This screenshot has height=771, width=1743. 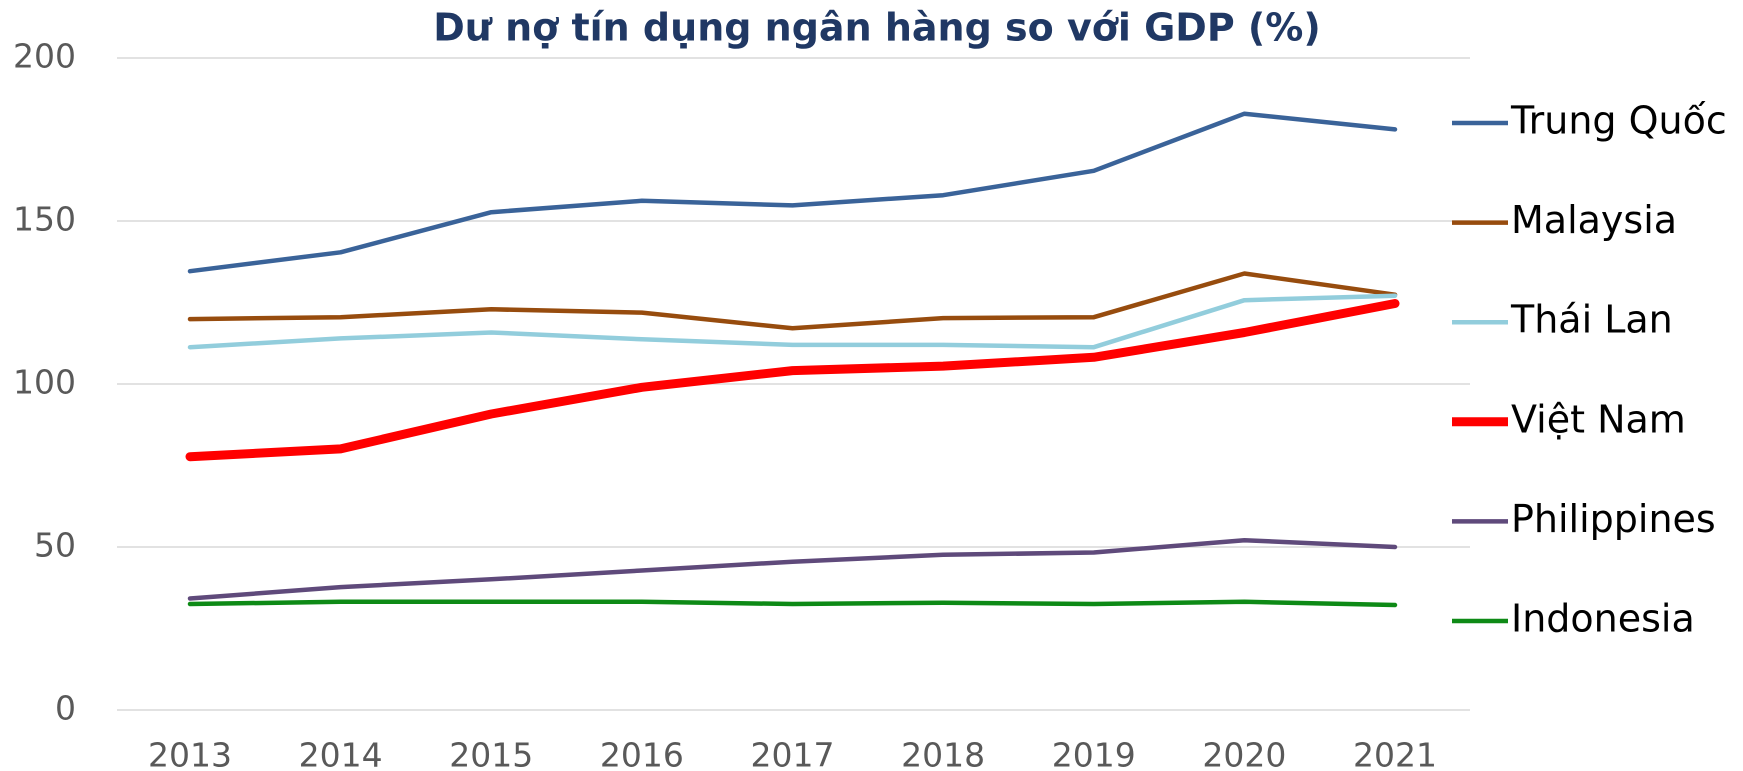 What do you see at coordinates (1594, 220) in the screenshot?
I see `legend-label: Malaysia` at bounding box center [1594, 220].